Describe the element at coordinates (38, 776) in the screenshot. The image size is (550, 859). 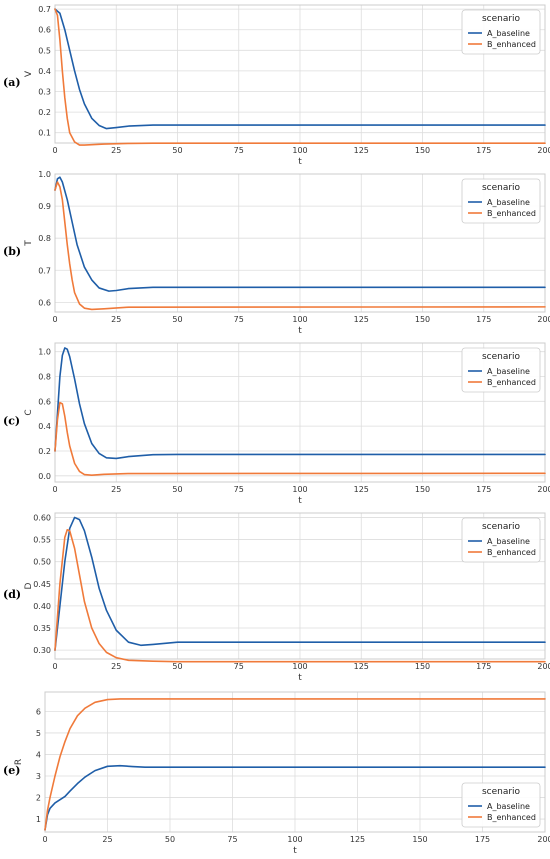
I see `y-tick-label: 3` at that location.